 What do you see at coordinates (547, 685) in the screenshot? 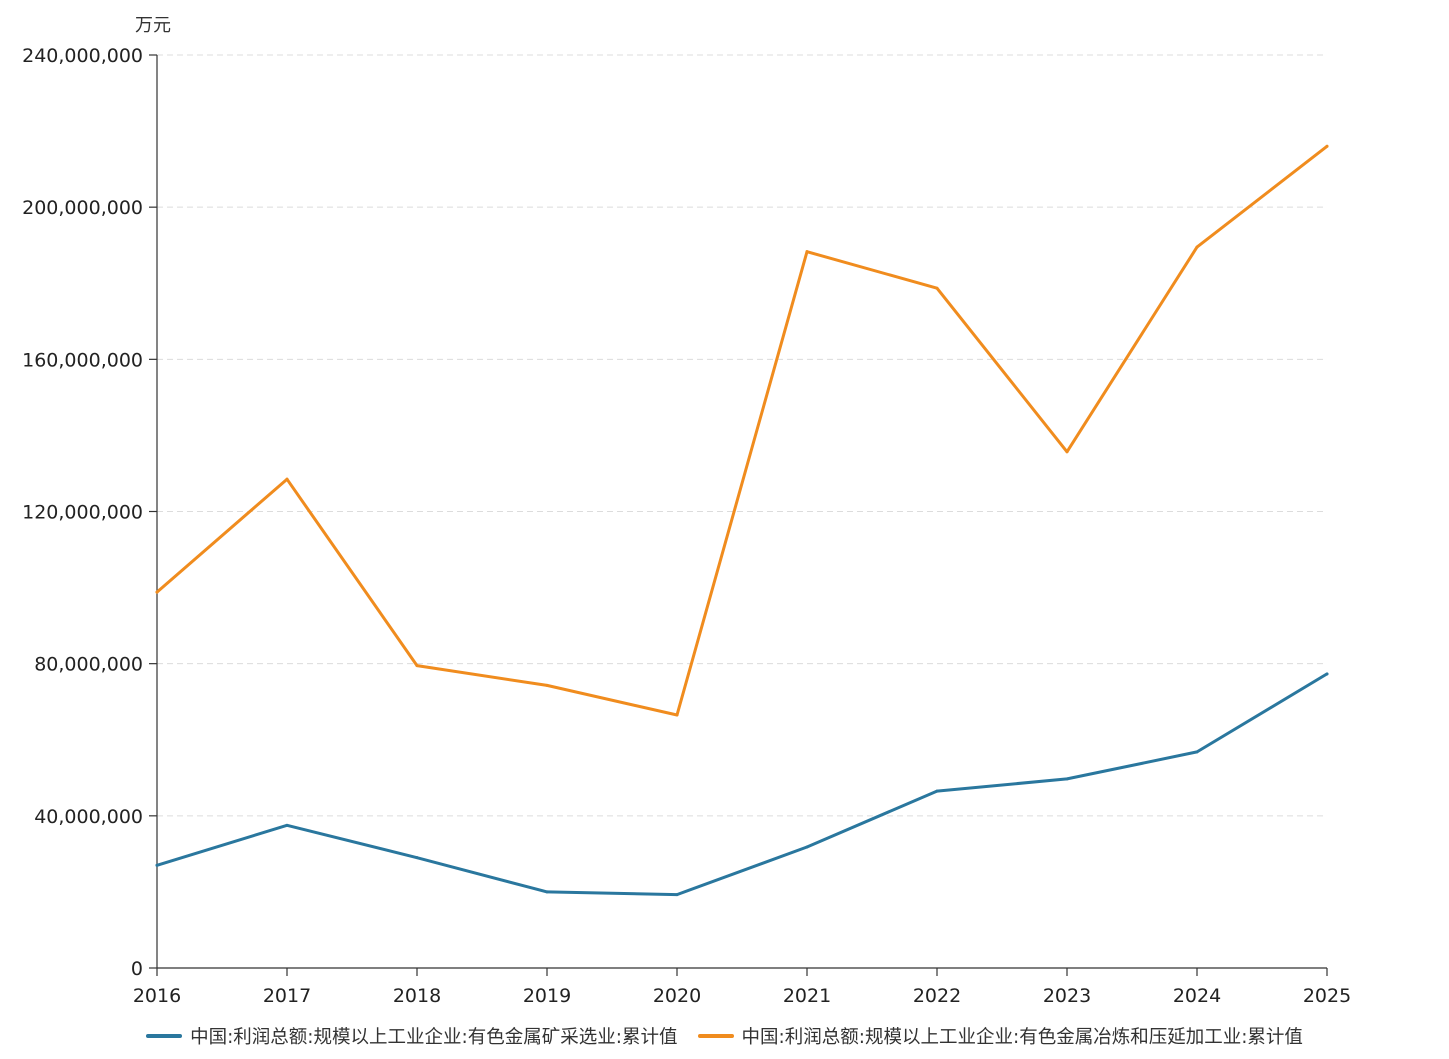
I see `data-point-s2-2019` at bounding box center [547, 685].